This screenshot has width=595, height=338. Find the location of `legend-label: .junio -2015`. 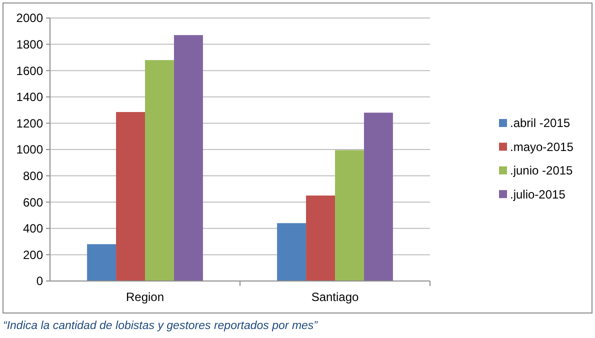

legend-label: .junio -2015 is located at coordinates (542, 171).